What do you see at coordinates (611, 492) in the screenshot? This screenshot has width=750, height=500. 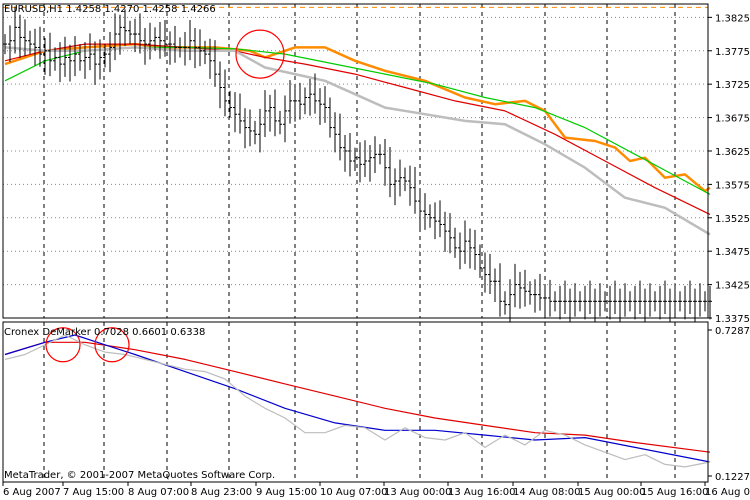 I see `x-tick-label-9: 15 Aug 00:00` at bounding box center [611, 492].